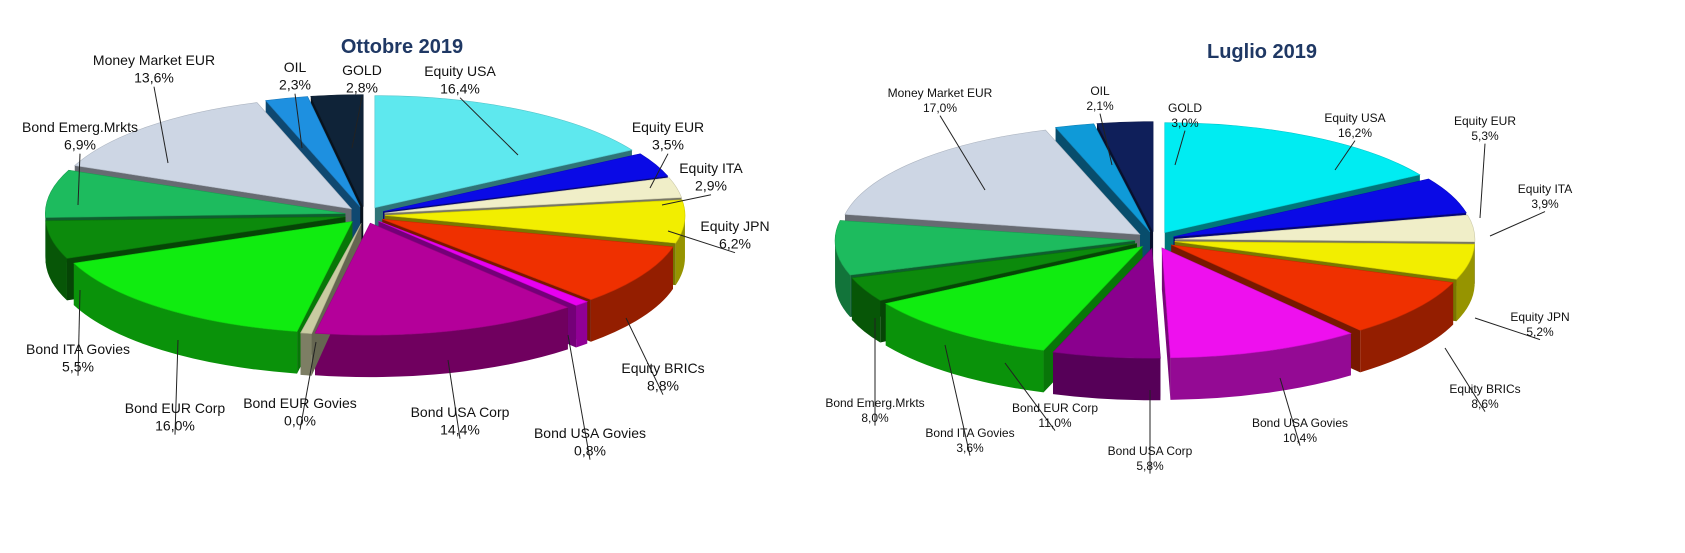 The width and height of the screenshot is (1685, 553). I want to click on data-label-bond-eur-corp: Bond EUR Corp 11,0%, so click(1055, 415).